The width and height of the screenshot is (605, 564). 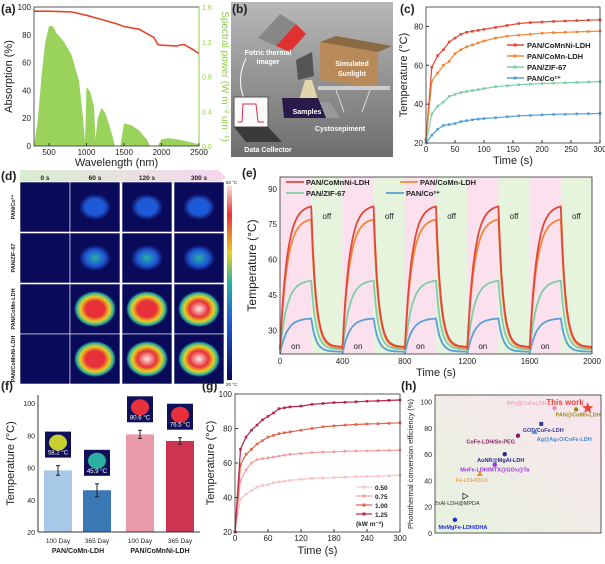 What do you see at coordinates (29, 404) in the screenshot?
I see `y-tick-label: 100` at bounding box center [29, 404].